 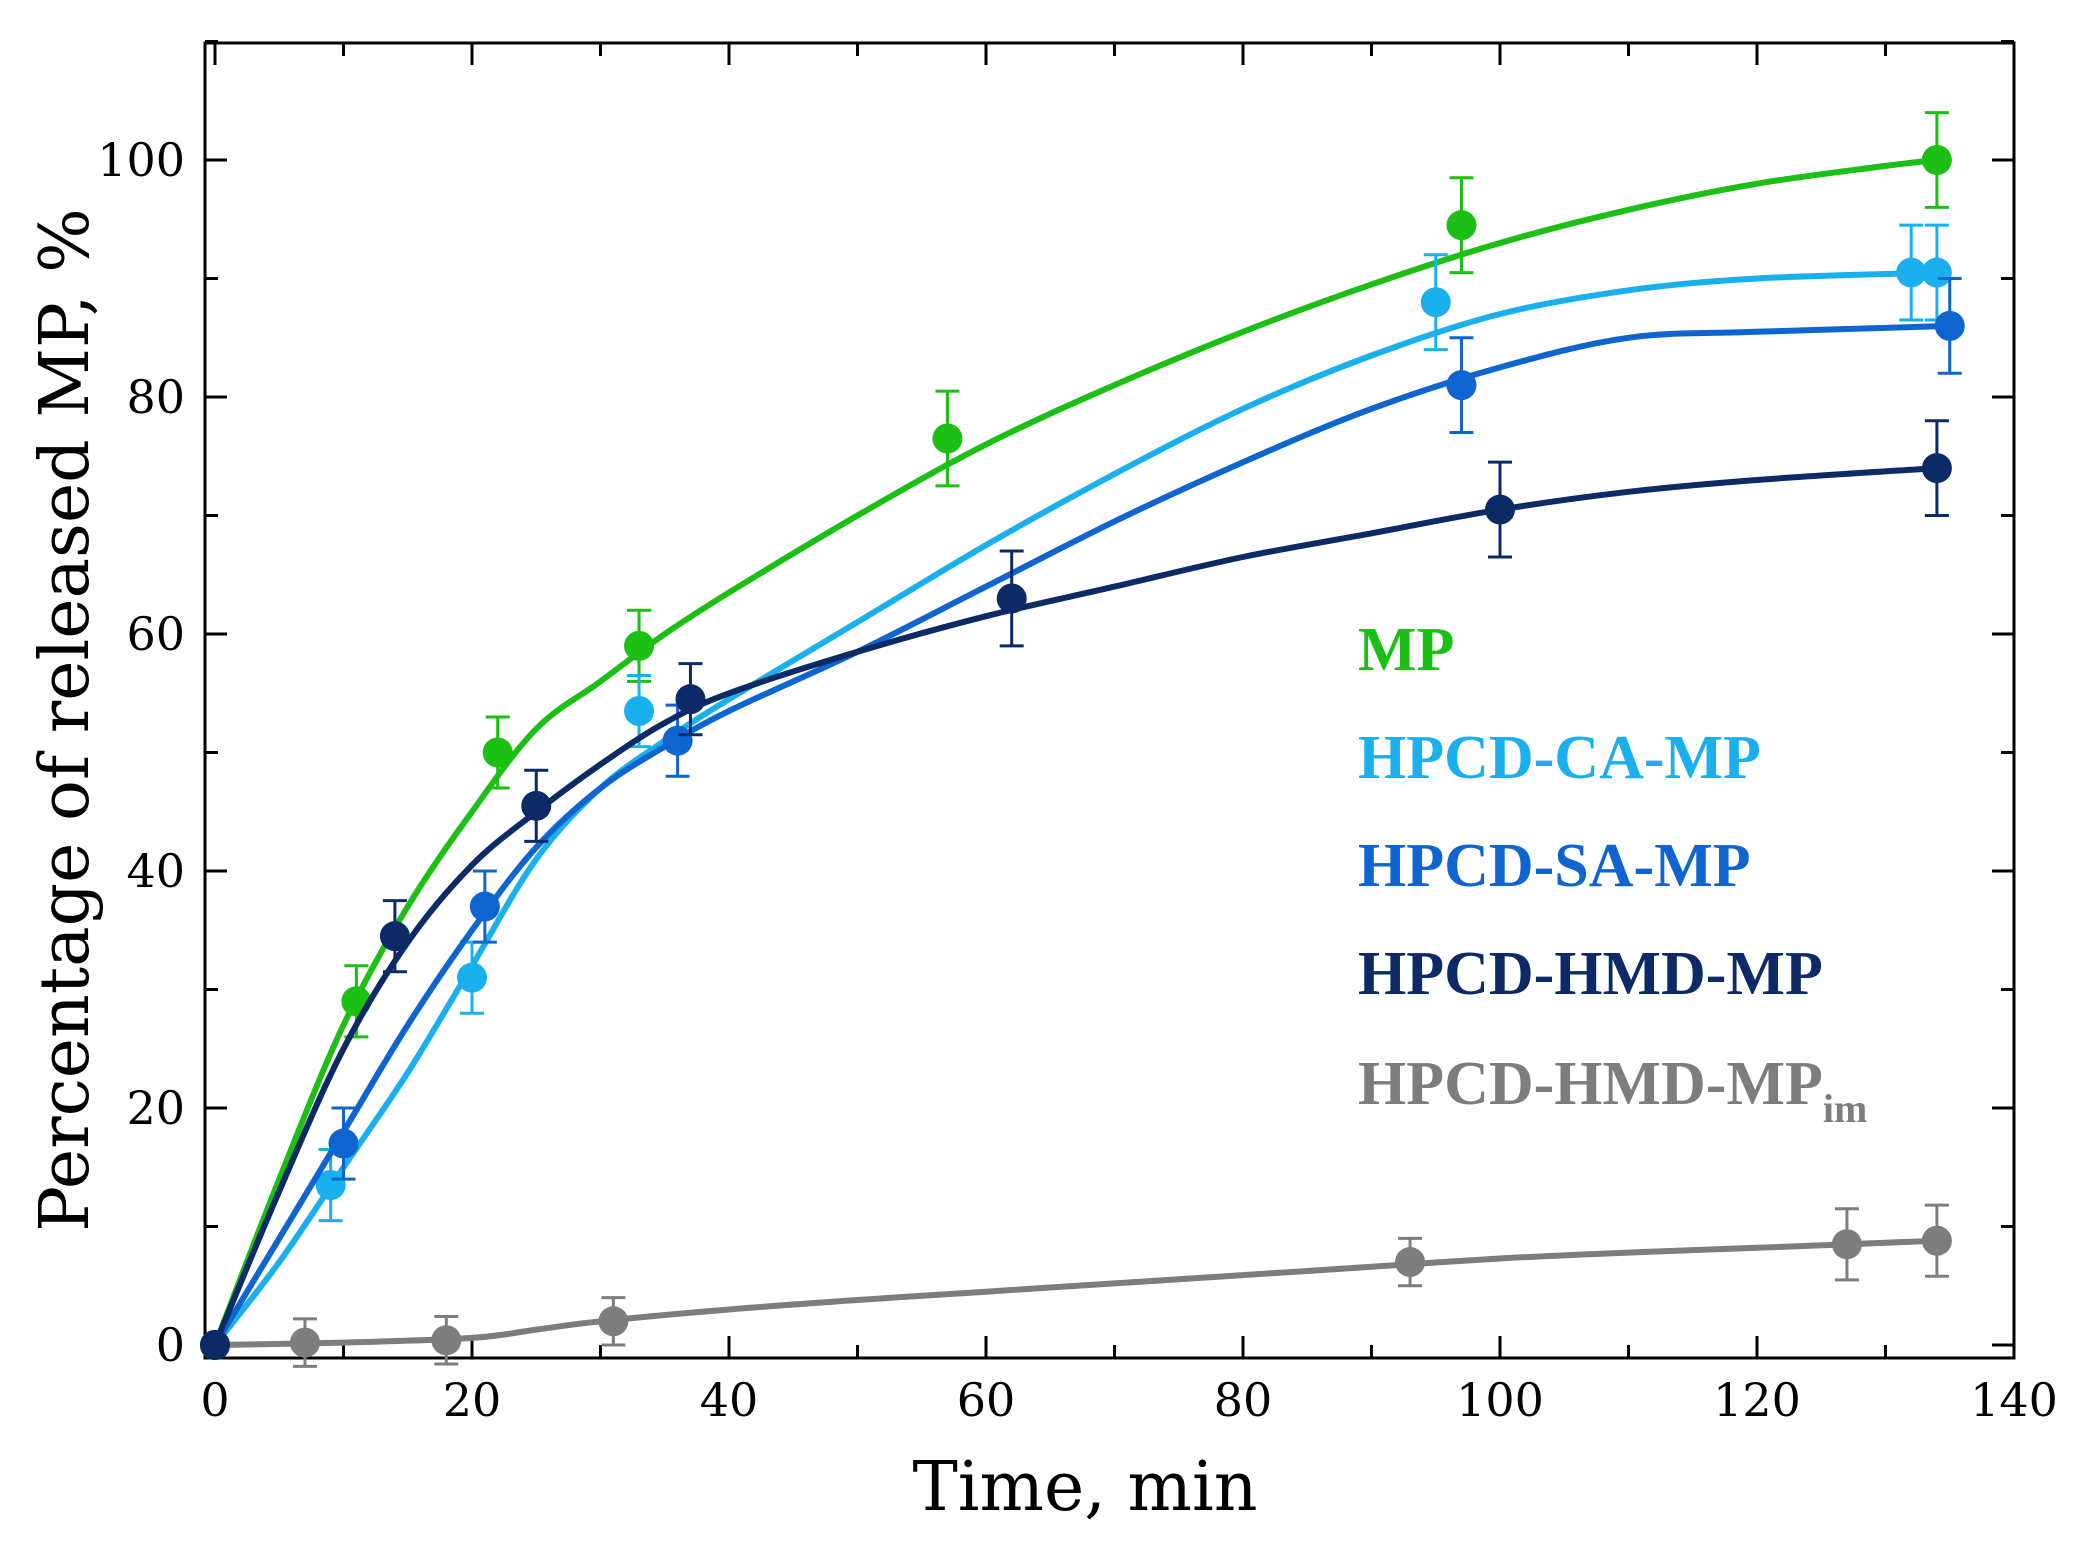 What do you see at coordinates (1559, 758) in the screenshot?
I see `legend-label-hpcd-ca-mp: HPCD-CA-MP` at bounding box center [1559, 758].